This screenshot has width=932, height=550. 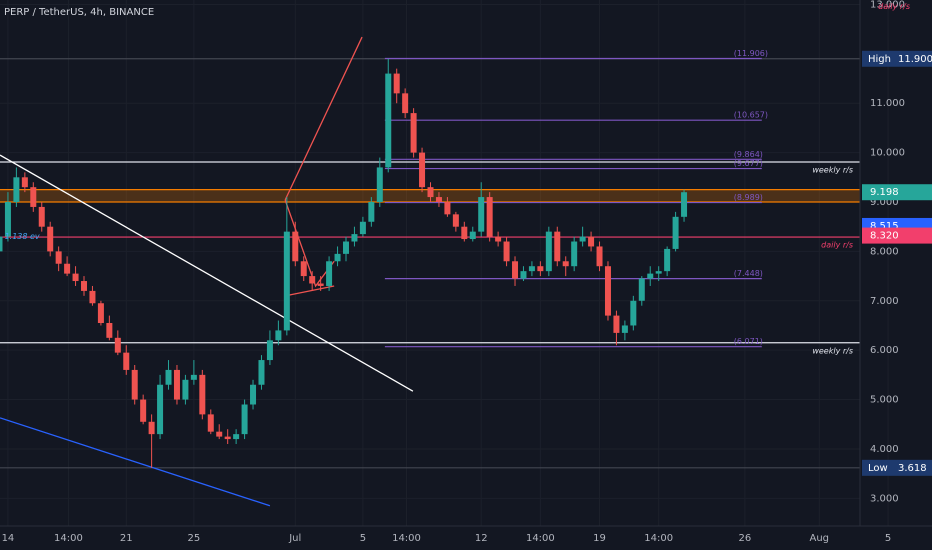 I want to click on fib-label: (7.448), so click(x=748, y=273).